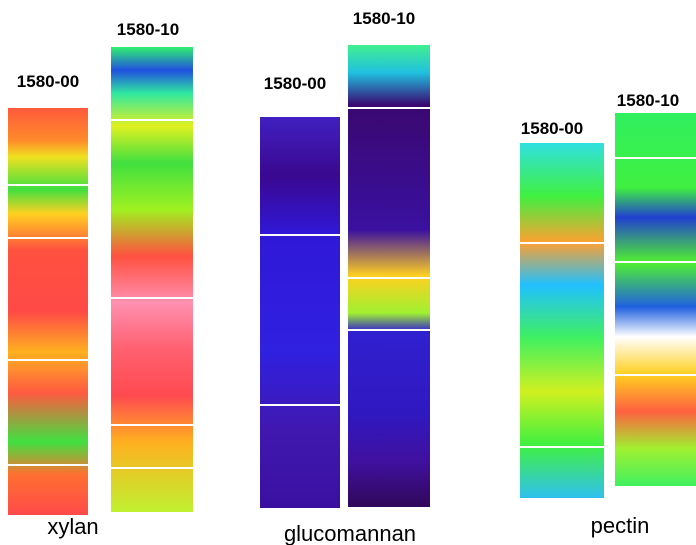 Image resolution: width=696 pixels, height=545 pixels. I want to click on panel-name: glucomannan, so click(350, 533).